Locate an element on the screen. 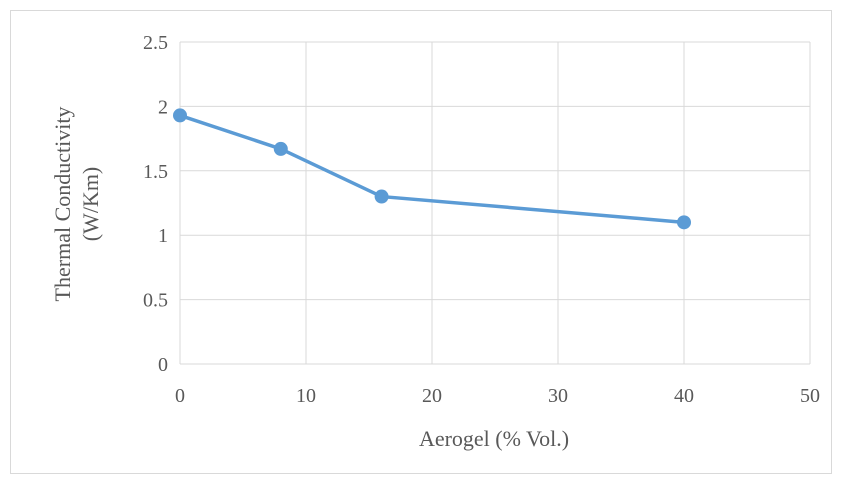 This screenshot has width=844, height=481. y-tick-label: 1.5 is located at coordinates (155, 172).